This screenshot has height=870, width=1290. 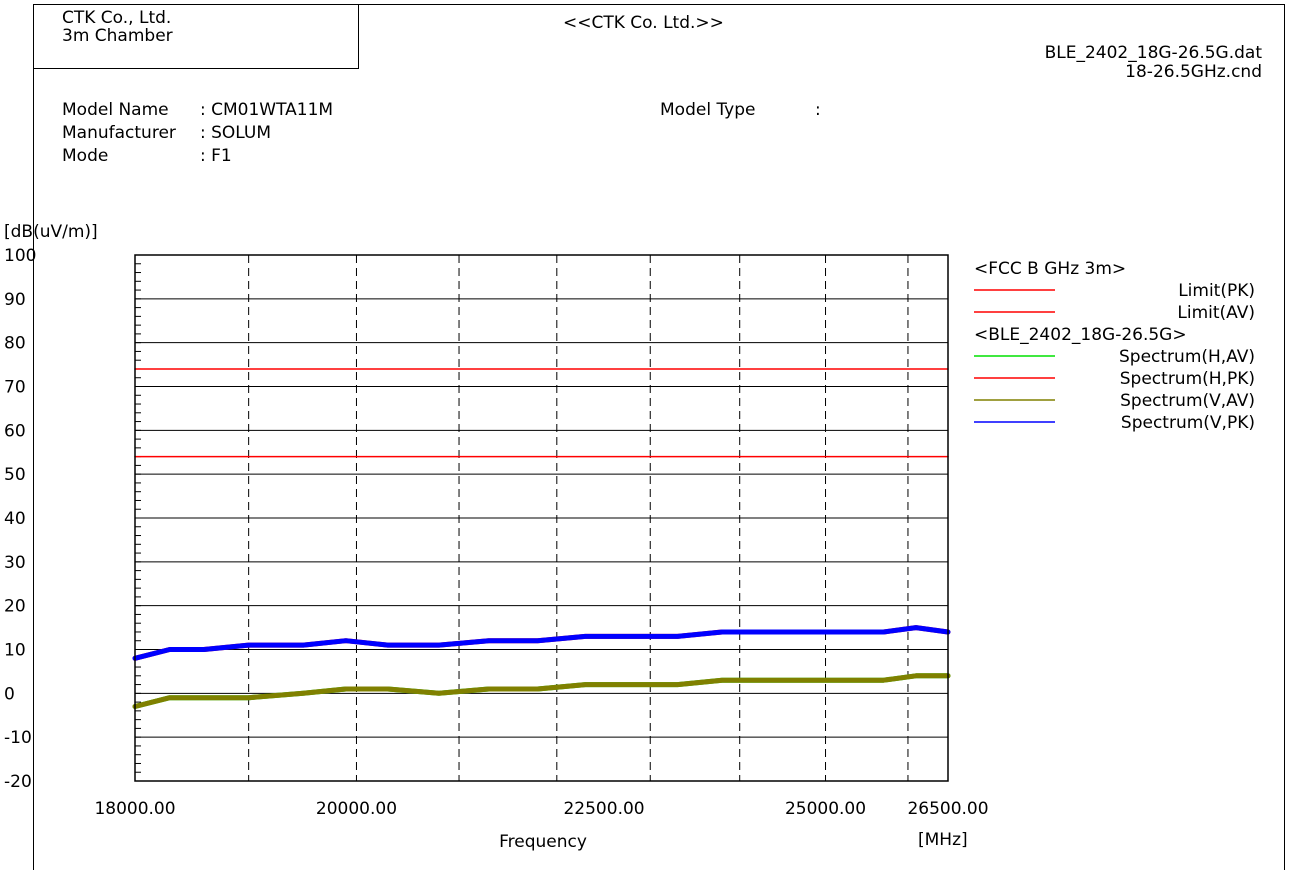 I want to click on x-tick-label: 20000.00, so click(x=356, y=809).